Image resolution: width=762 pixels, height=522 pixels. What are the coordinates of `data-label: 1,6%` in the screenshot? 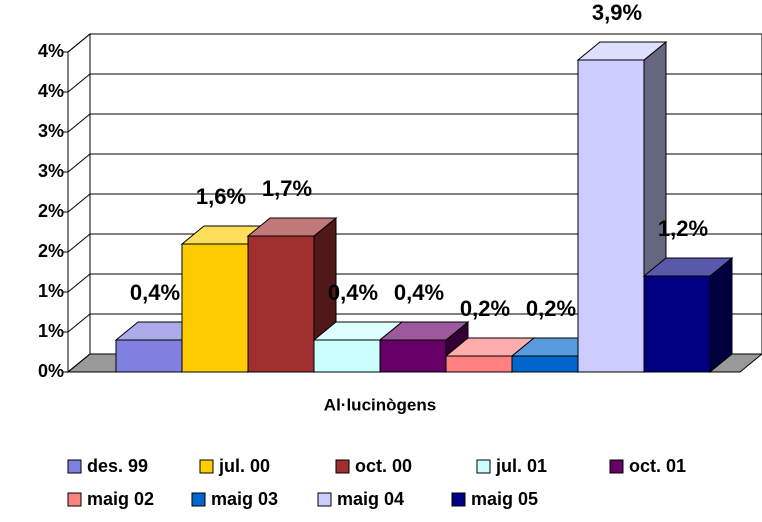 It's located at (221, 196).